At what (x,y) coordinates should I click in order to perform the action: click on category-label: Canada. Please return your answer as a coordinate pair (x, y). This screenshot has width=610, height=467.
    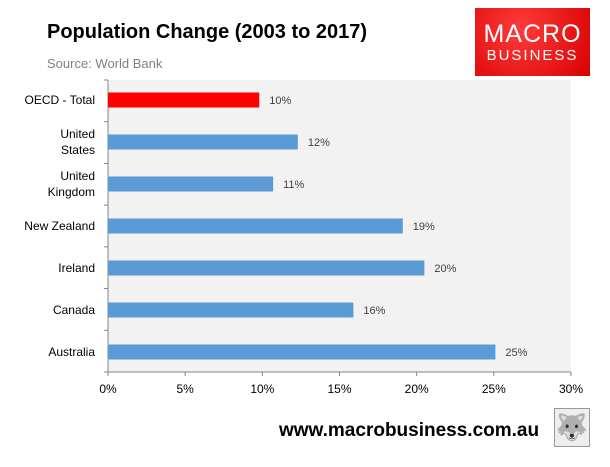
    Looking at the image, I should click on (74, 310).